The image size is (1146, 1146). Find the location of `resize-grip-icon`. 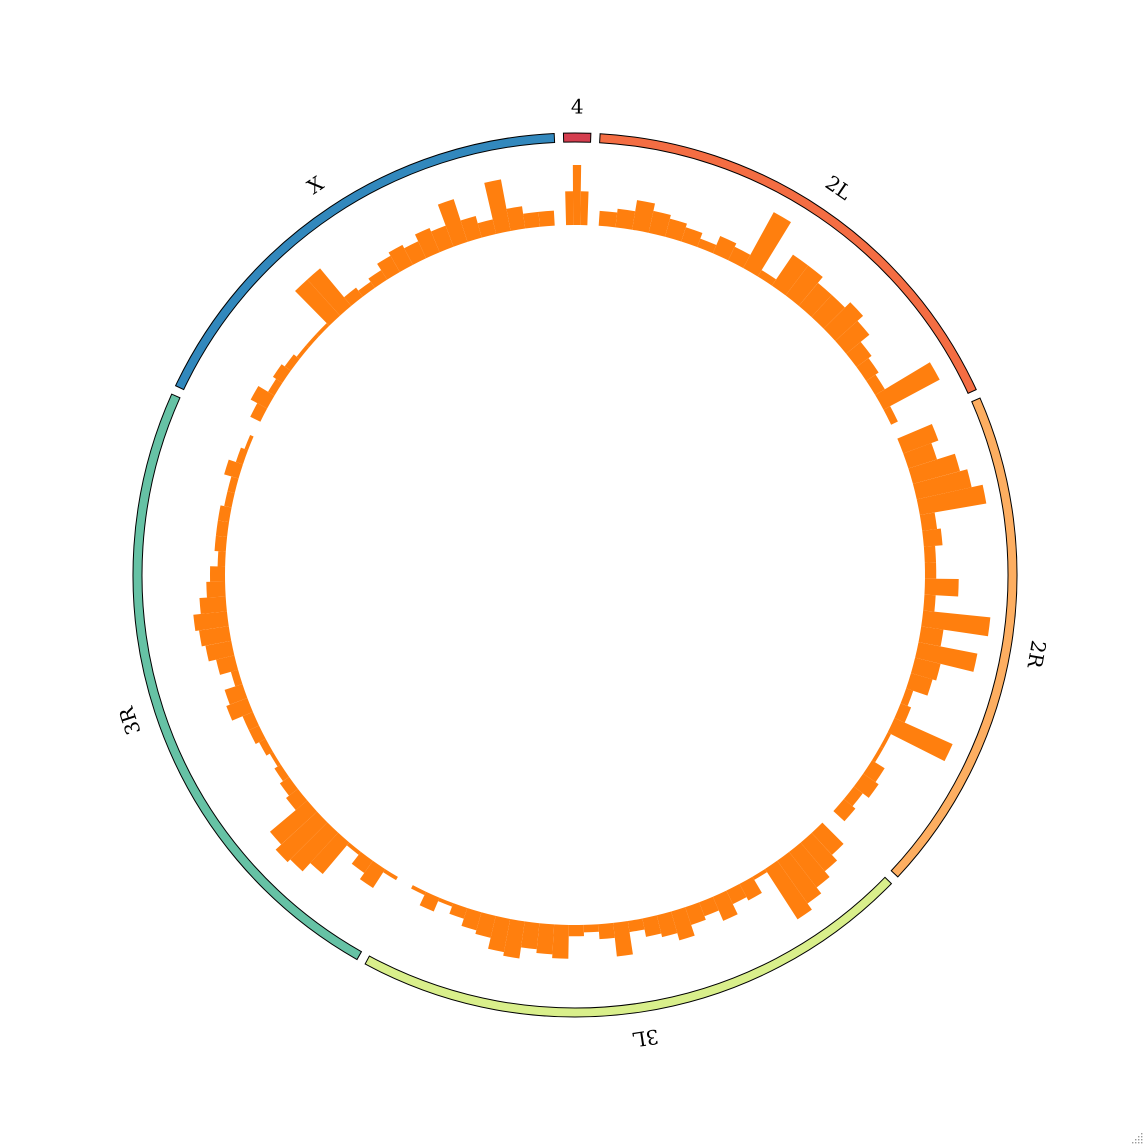

resize-grip-icon is located at coordinates (1137, 1138).